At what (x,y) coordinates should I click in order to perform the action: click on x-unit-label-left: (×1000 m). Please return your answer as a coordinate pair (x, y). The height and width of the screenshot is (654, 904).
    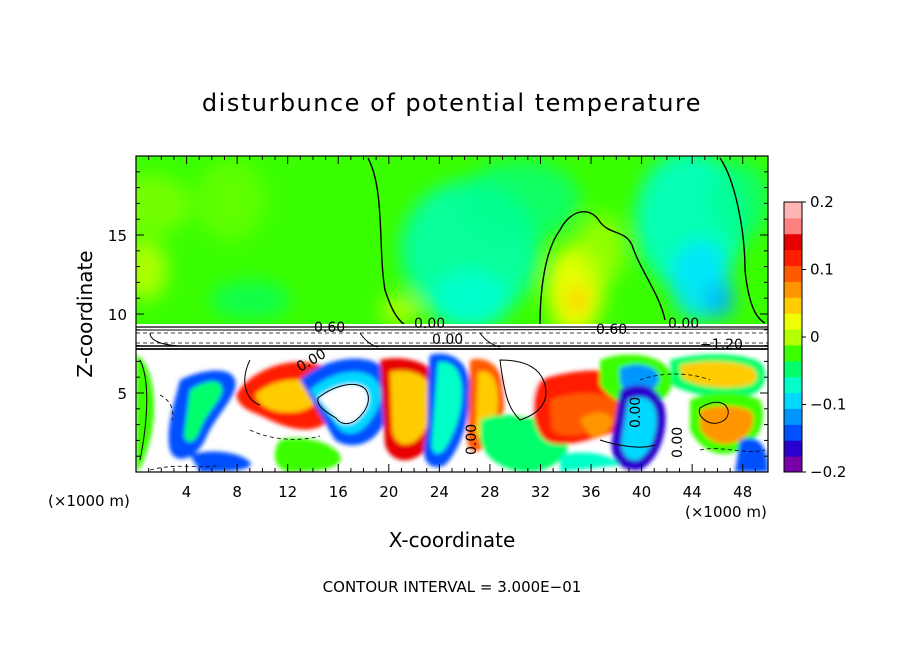
    Looking at the image, I should click on (89, 501).